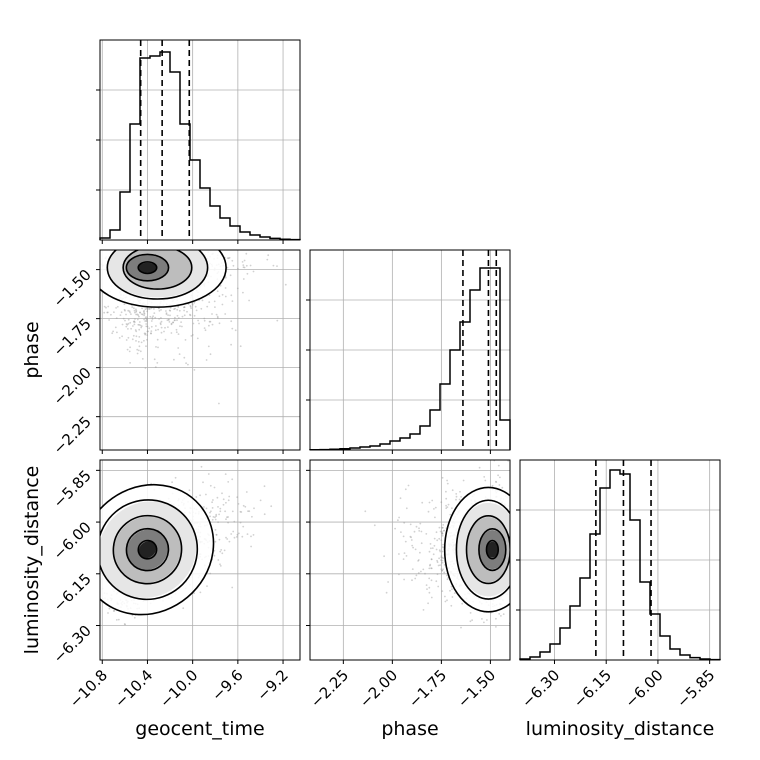 The height and width of the screenshot is (760, 760). What do you see at coordinates (412, 561) in the screenshot?
I see `density-panel-phase-luminosity_distance` at bounding box center [412, 561].